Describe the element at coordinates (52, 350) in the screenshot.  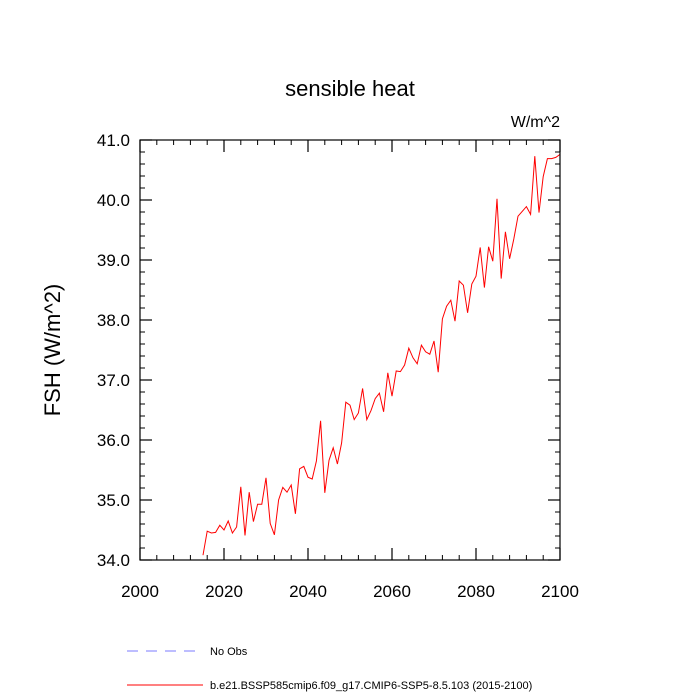
I see `y-axis-label: FSH (W/m^2)` at that location.